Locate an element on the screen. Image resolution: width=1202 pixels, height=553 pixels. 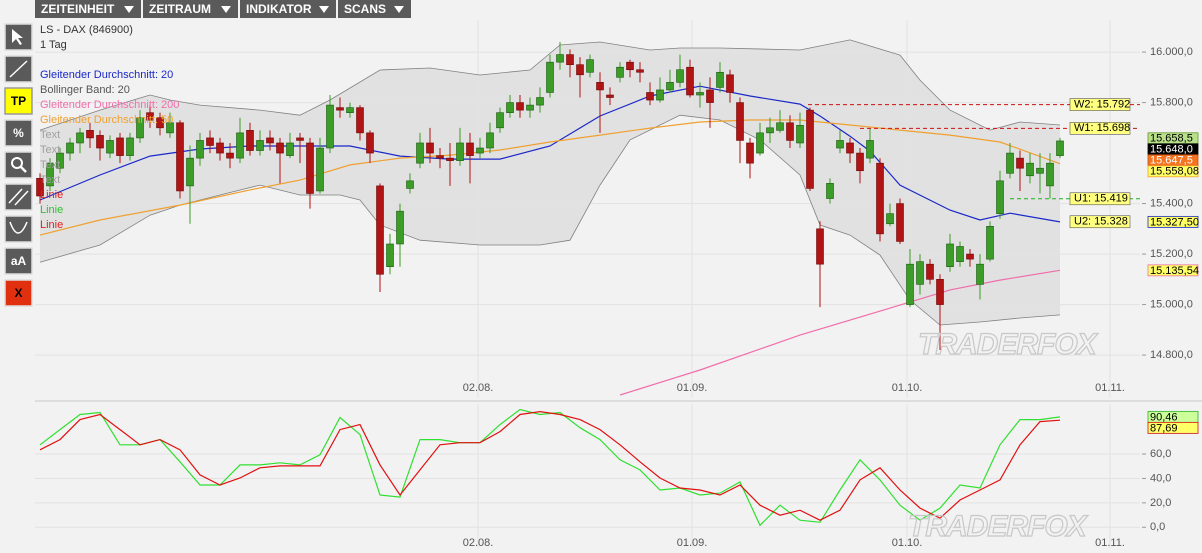
menu-button: ZEITRAUM is located at coordinates (190, 9).